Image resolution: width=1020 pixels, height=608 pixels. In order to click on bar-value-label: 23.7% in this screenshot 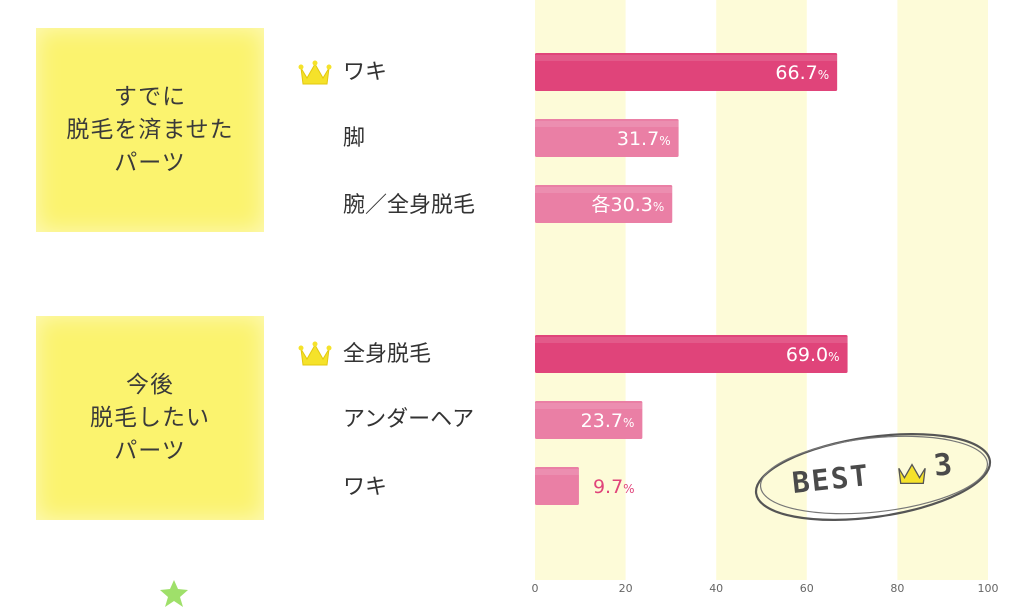, I will do `click(608, 421)`.